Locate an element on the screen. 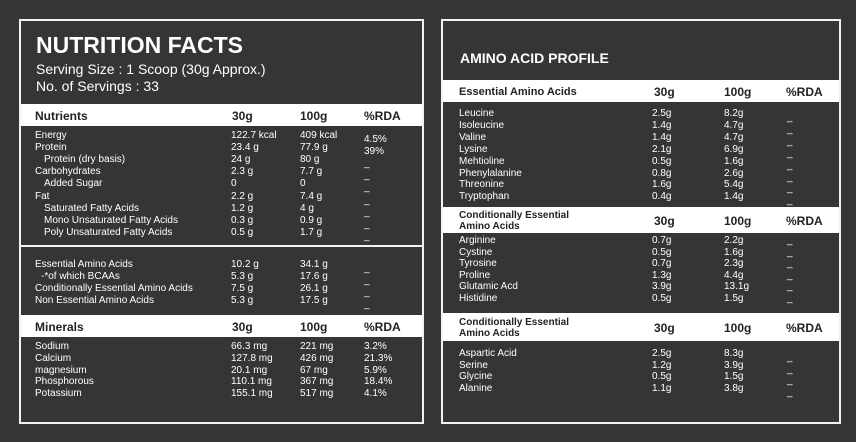 Image resolution: width=856 pixels, height=442 pixels. row-30g-value: 2.2 g is located at coordinates (242, 196).